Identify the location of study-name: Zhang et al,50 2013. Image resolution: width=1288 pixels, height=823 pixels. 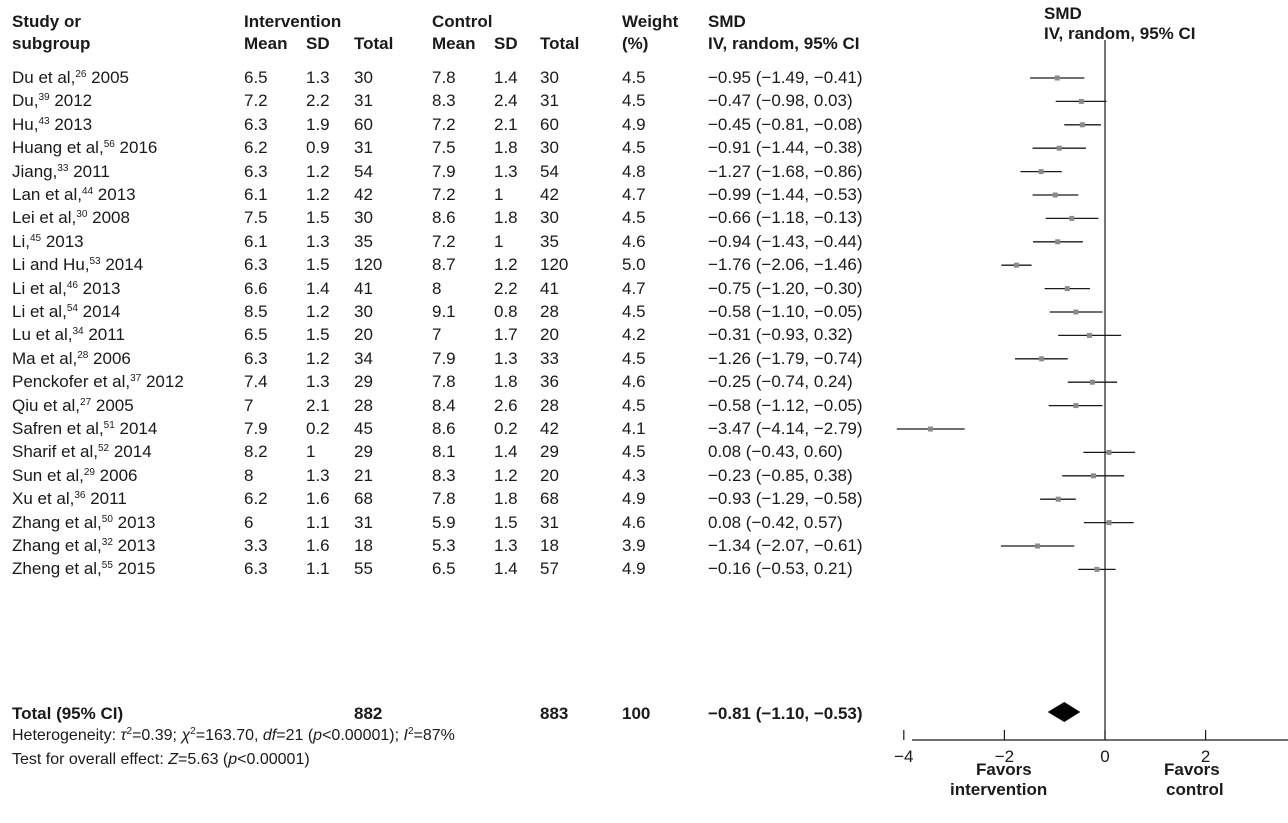
(83, 523).